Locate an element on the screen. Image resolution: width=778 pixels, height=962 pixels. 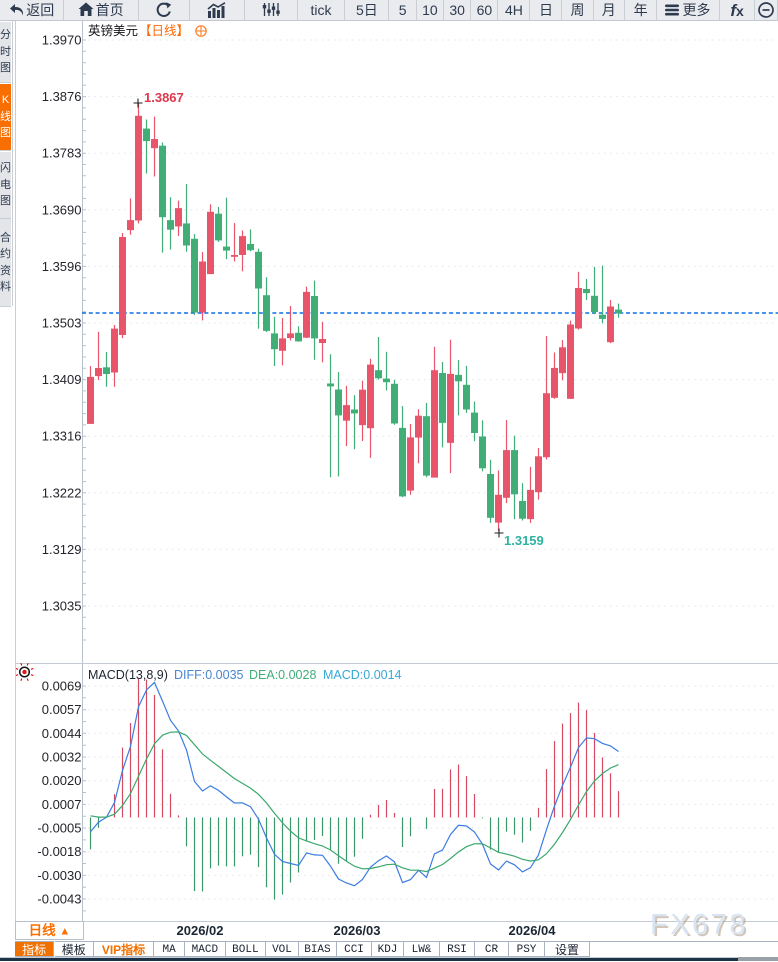
svg-text: 1.3970 is located at coordinates (62, 40).